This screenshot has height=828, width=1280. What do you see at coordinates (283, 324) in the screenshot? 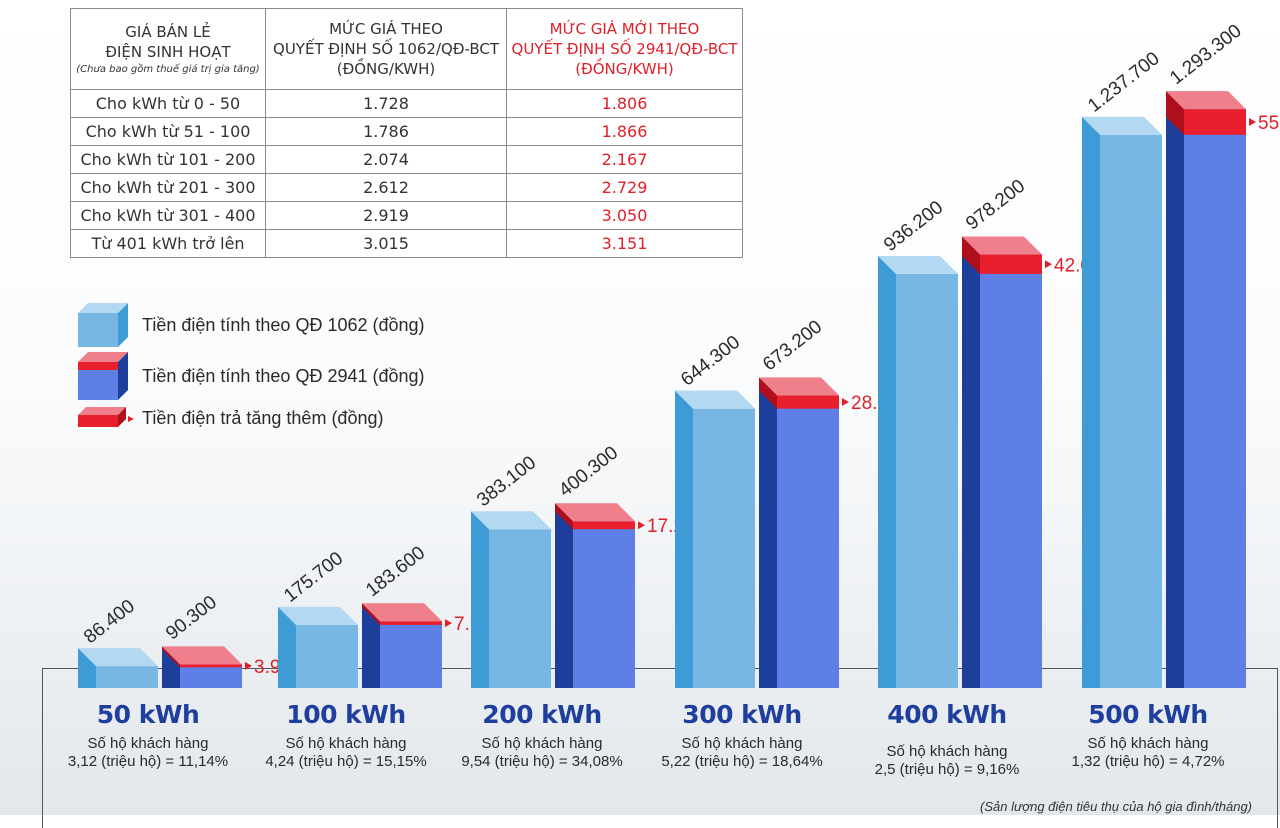
I see `legend-old-label: Tiền điện tính theo QĐ 1062 (đồng)` at bounding box center [283, 324].